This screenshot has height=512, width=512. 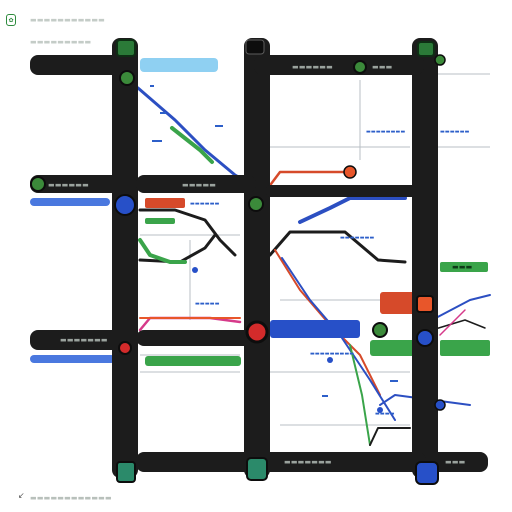 I want to click on note-f: ▬▬▬▬▬▬▬▬▬, so click(x=332, y=354).